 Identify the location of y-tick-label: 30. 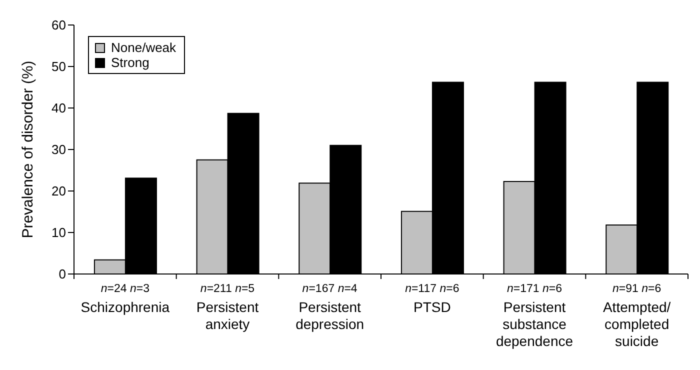
(59, 150).